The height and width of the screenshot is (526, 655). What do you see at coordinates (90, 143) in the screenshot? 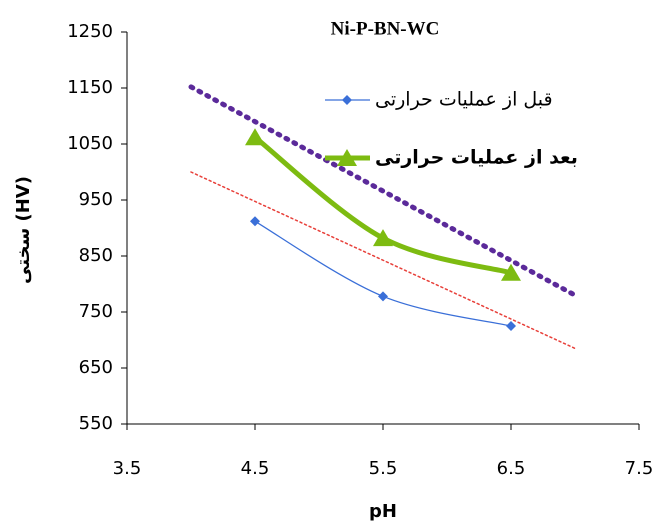
I see `y-tick-label: 1050` at bounding box center [90, 143].